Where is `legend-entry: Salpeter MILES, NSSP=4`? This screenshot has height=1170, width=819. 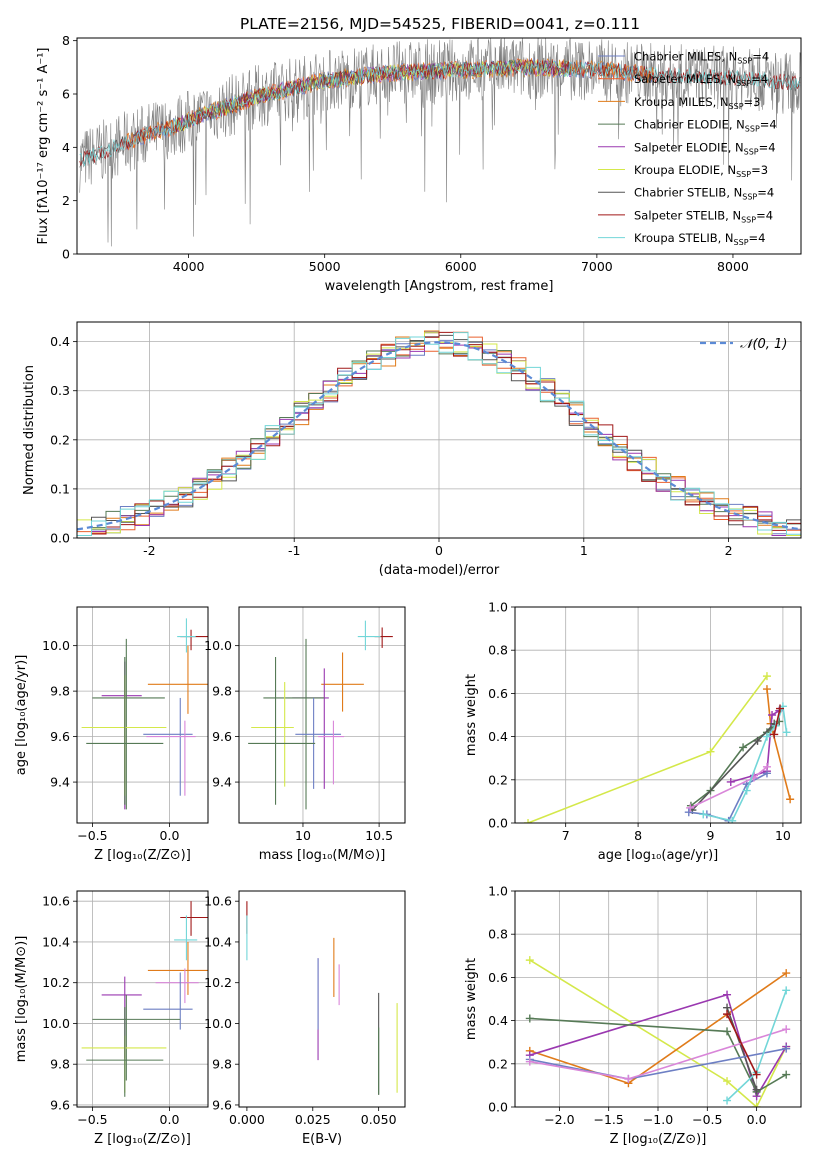 legend-entry: Salpeter MILES, NSSP=4 is located at coordinates (701, 80).